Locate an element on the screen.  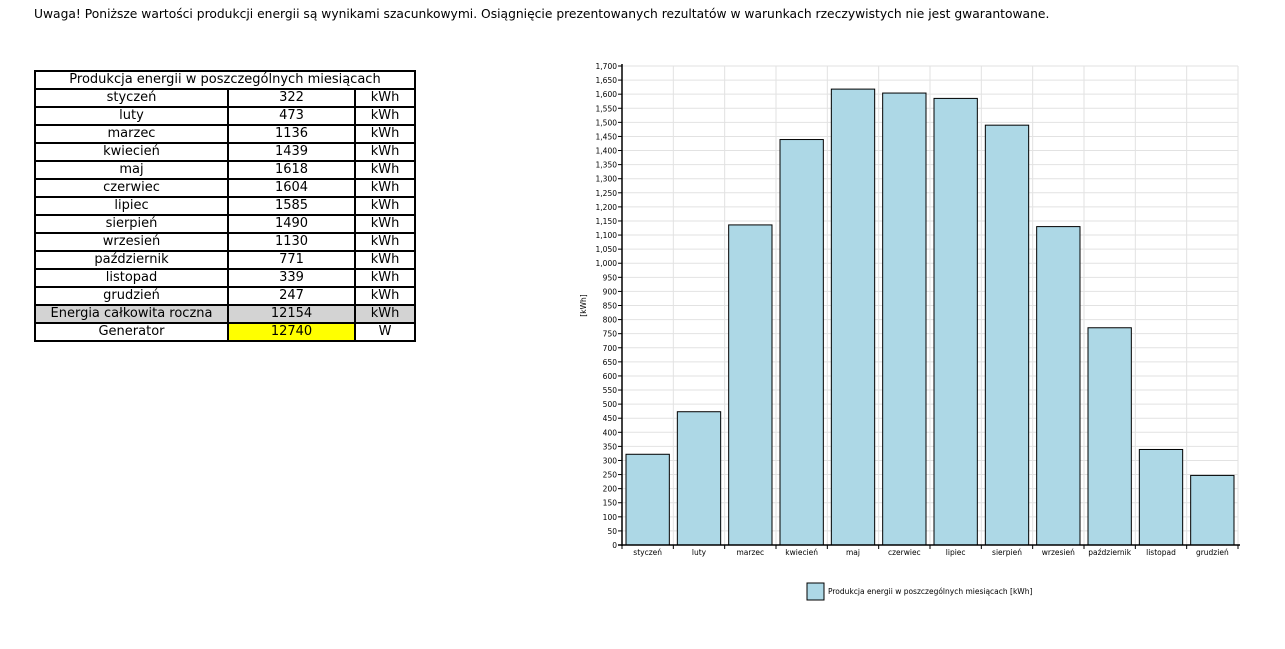
x-tick-label: kwiecień is located at coordinates (801, 552).